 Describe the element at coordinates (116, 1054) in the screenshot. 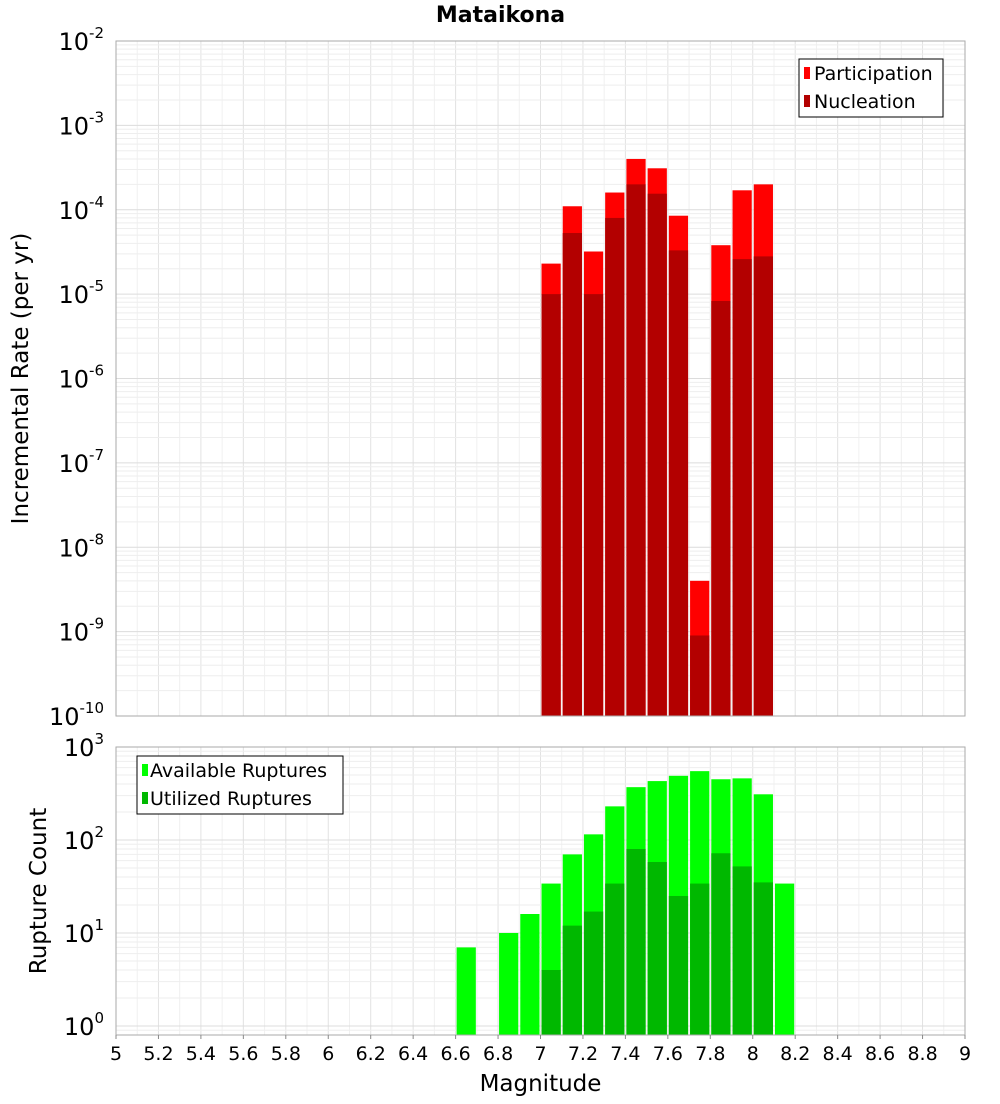

I see `x-tick-label: 5` at that location.